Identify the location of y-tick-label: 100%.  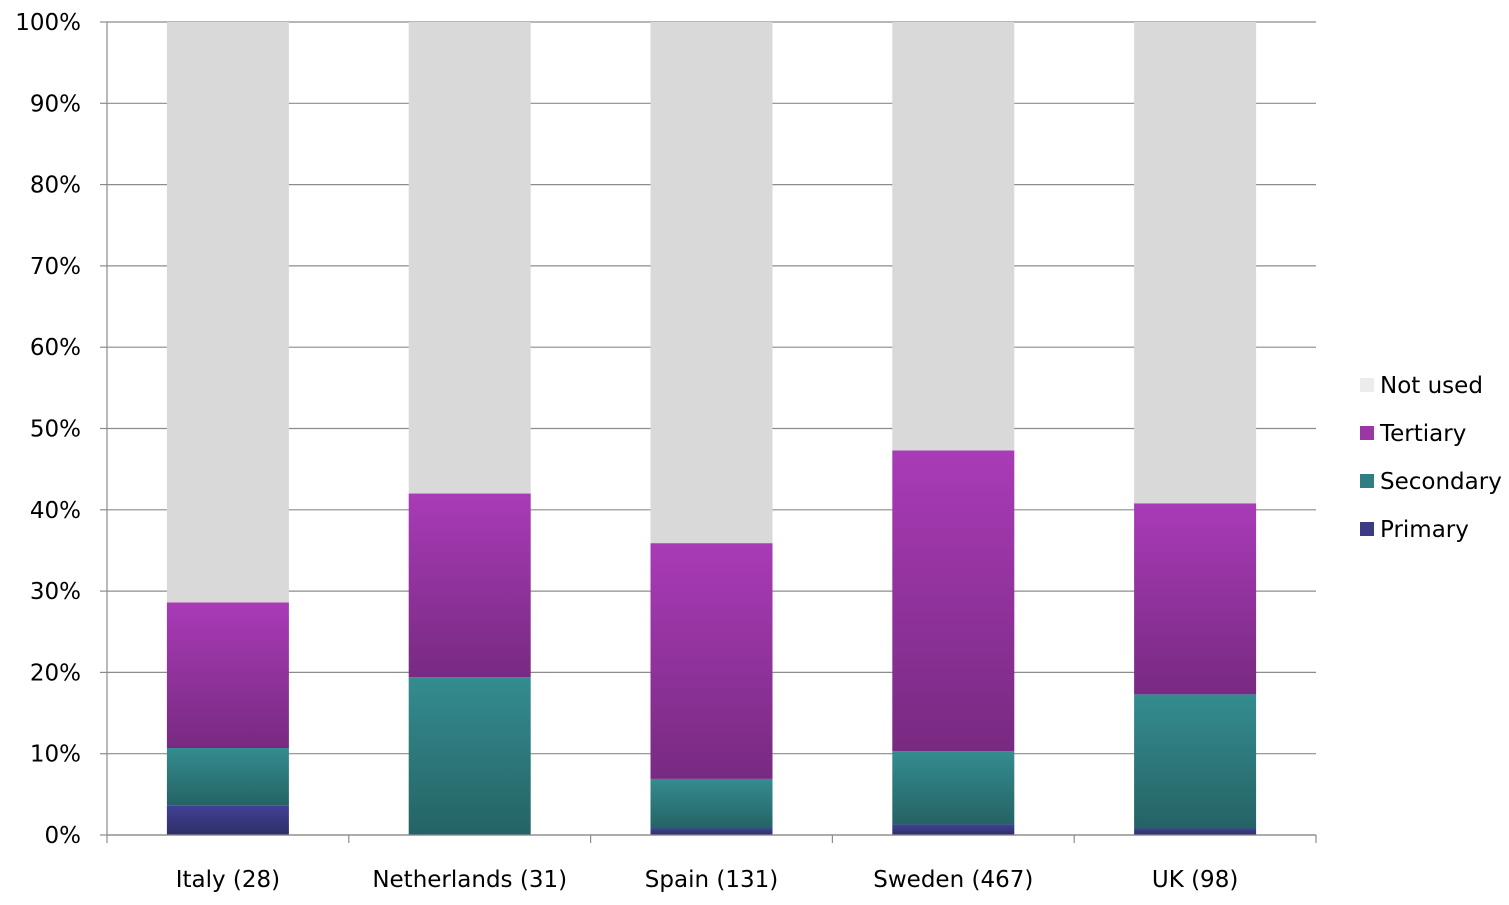
(48, 23).